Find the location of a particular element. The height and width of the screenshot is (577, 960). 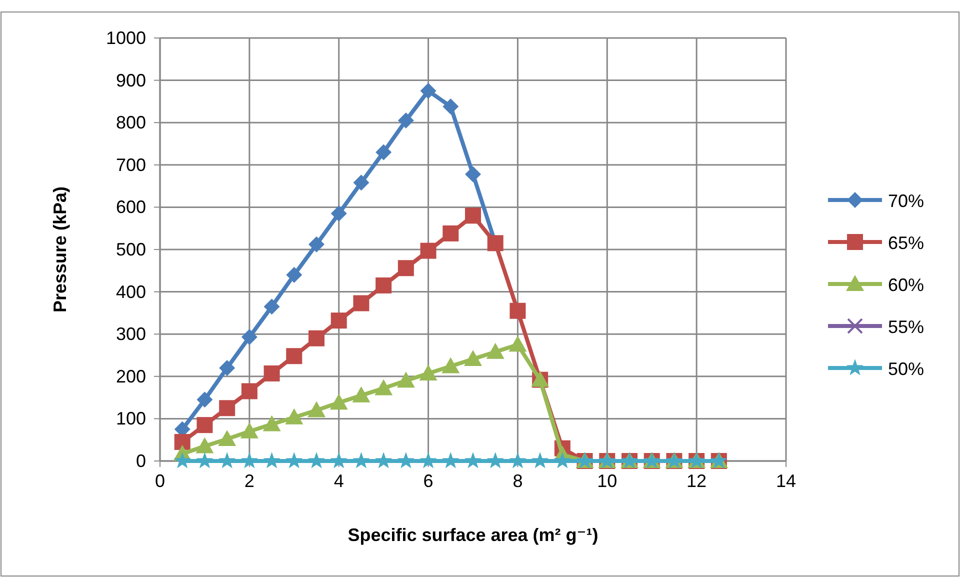

y-tick-label: 700 is located at coordinates (131, 164).